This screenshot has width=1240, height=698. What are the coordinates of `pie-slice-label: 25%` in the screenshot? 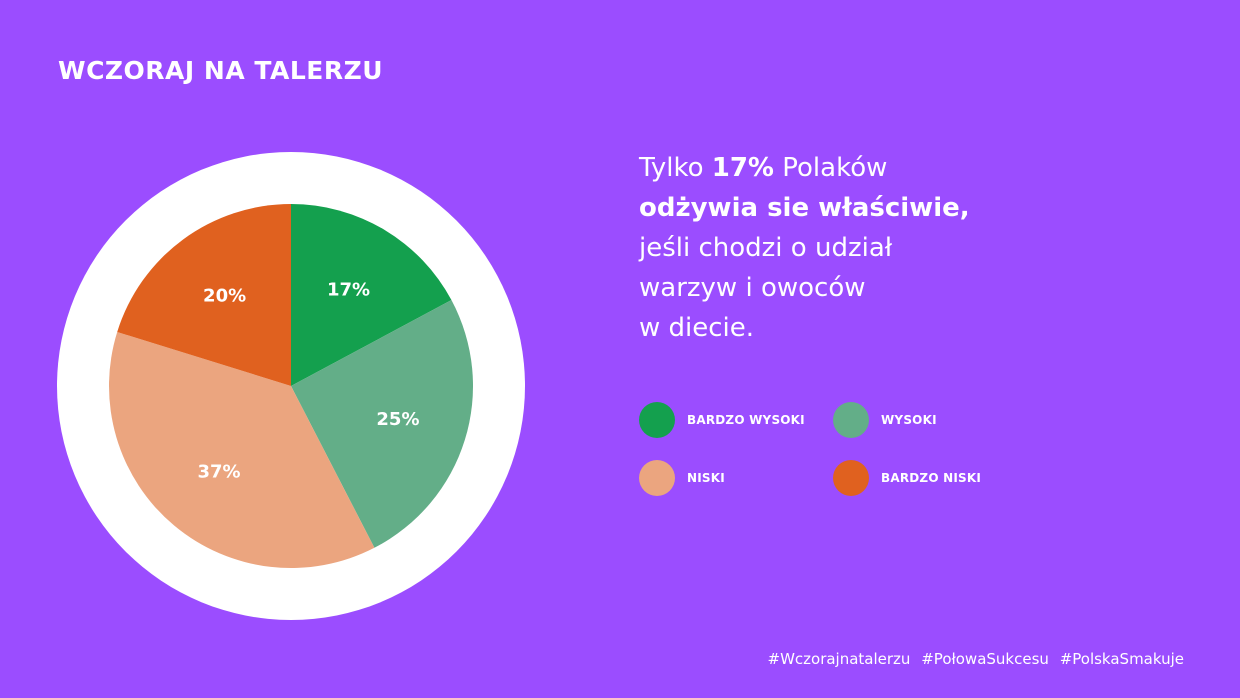 It's located at (397, 419).